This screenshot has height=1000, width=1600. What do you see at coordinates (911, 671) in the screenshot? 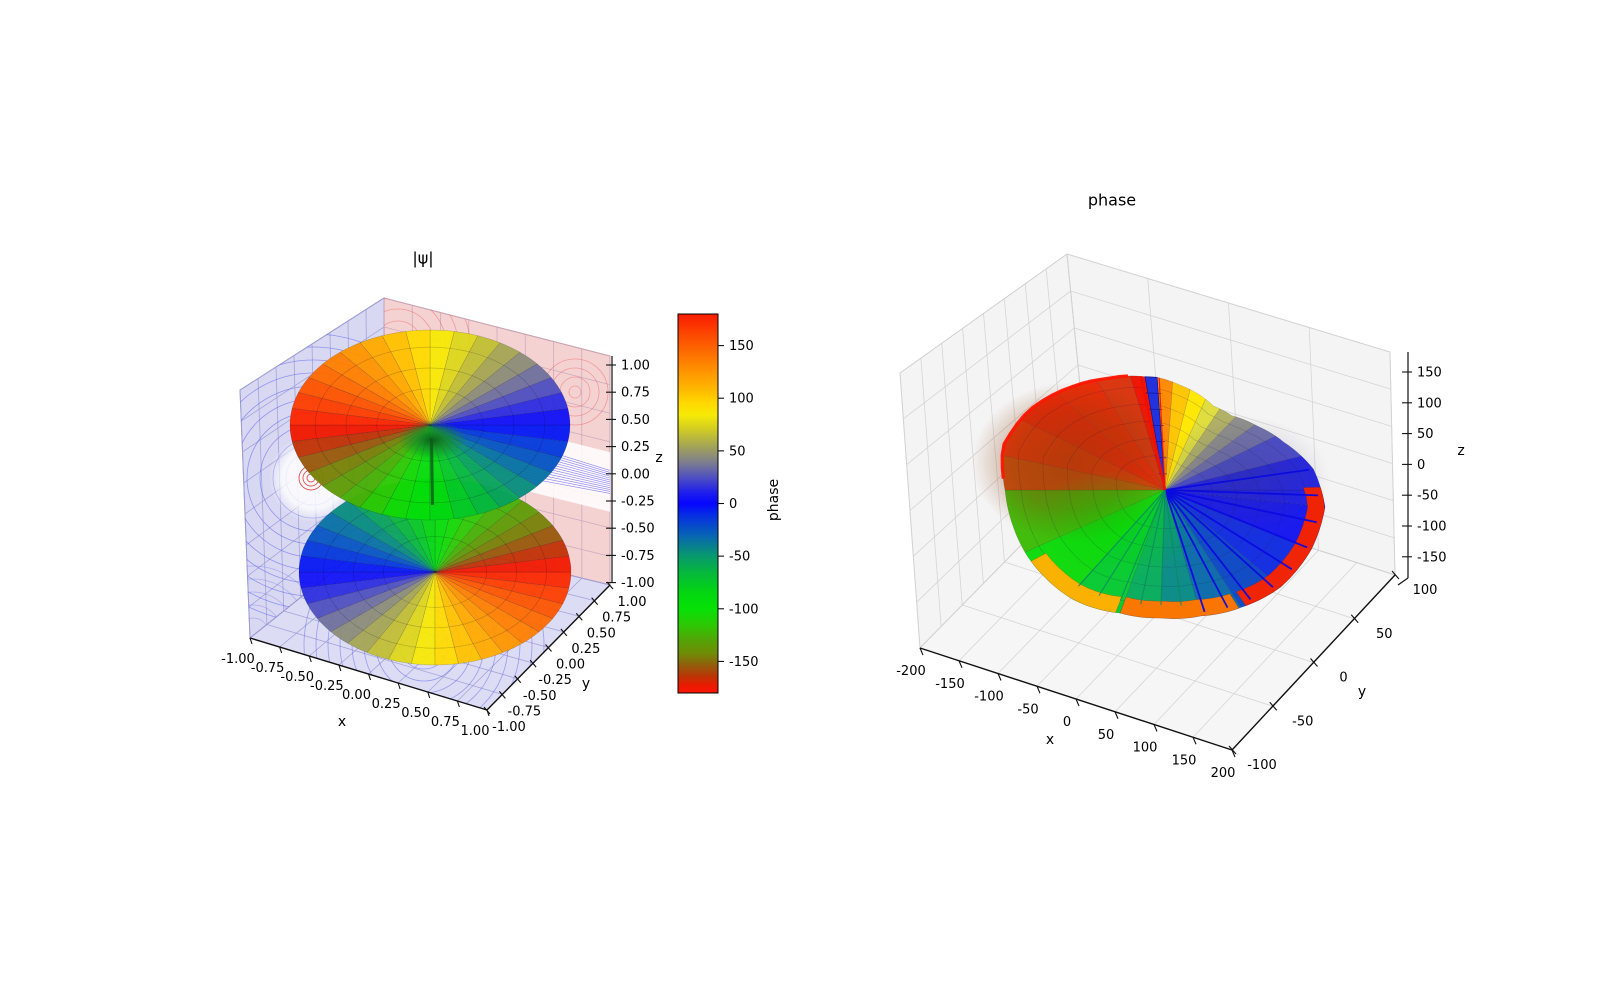
I see `x-tick-label: -200` at bounding box center [911, 671].